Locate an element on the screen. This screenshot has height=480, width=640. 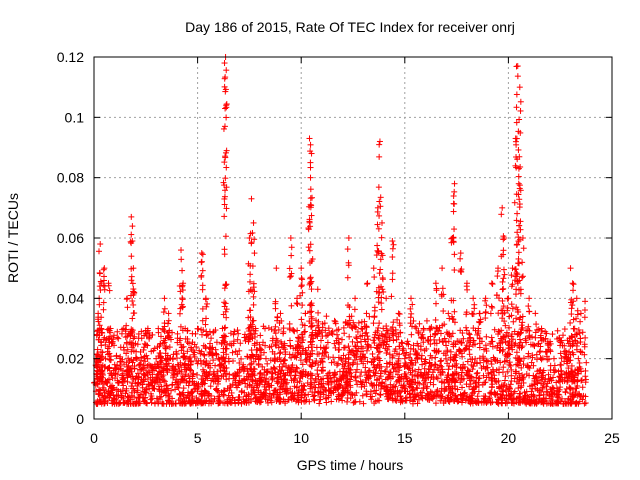
y-tick-label: 0.06 is located at coordinates (70, 238).